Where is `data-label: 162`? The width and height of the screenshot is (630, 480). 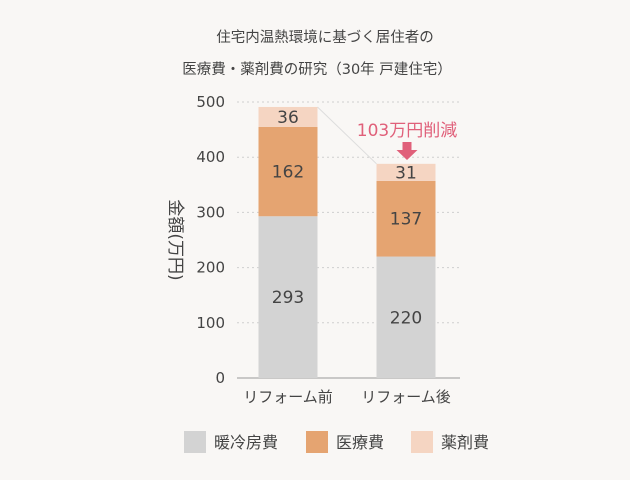 data-label: 162 is located at coordinates (288, 173).